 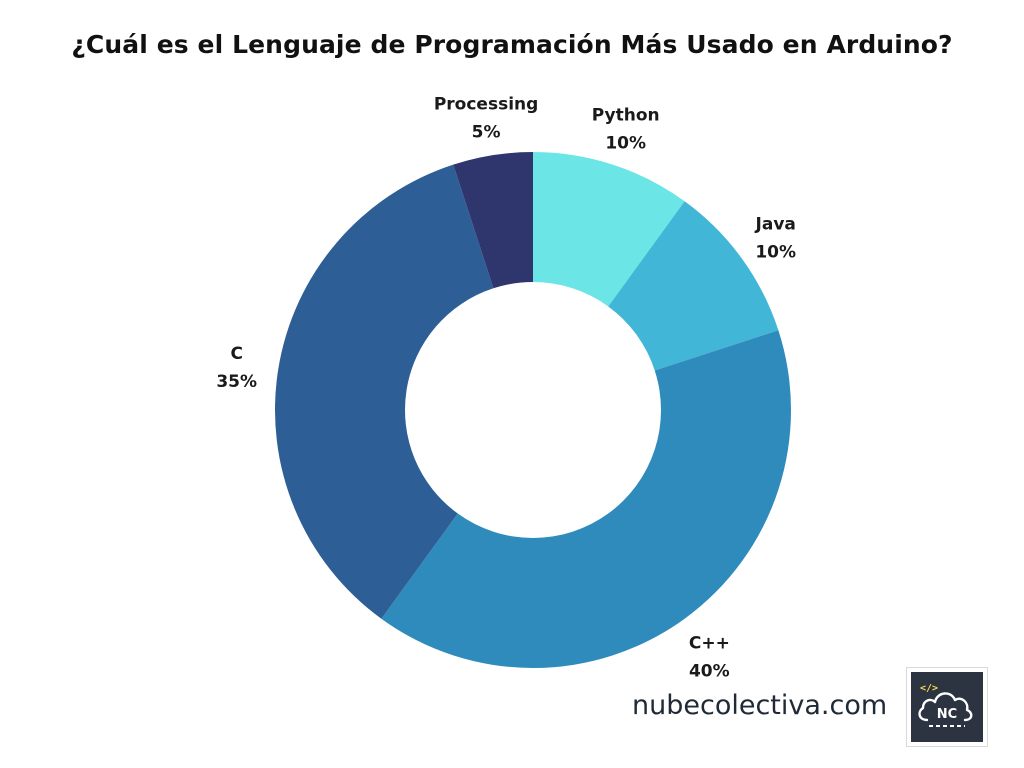 I want to click on slice-value-python: 10%, so click(x=625, y=144).